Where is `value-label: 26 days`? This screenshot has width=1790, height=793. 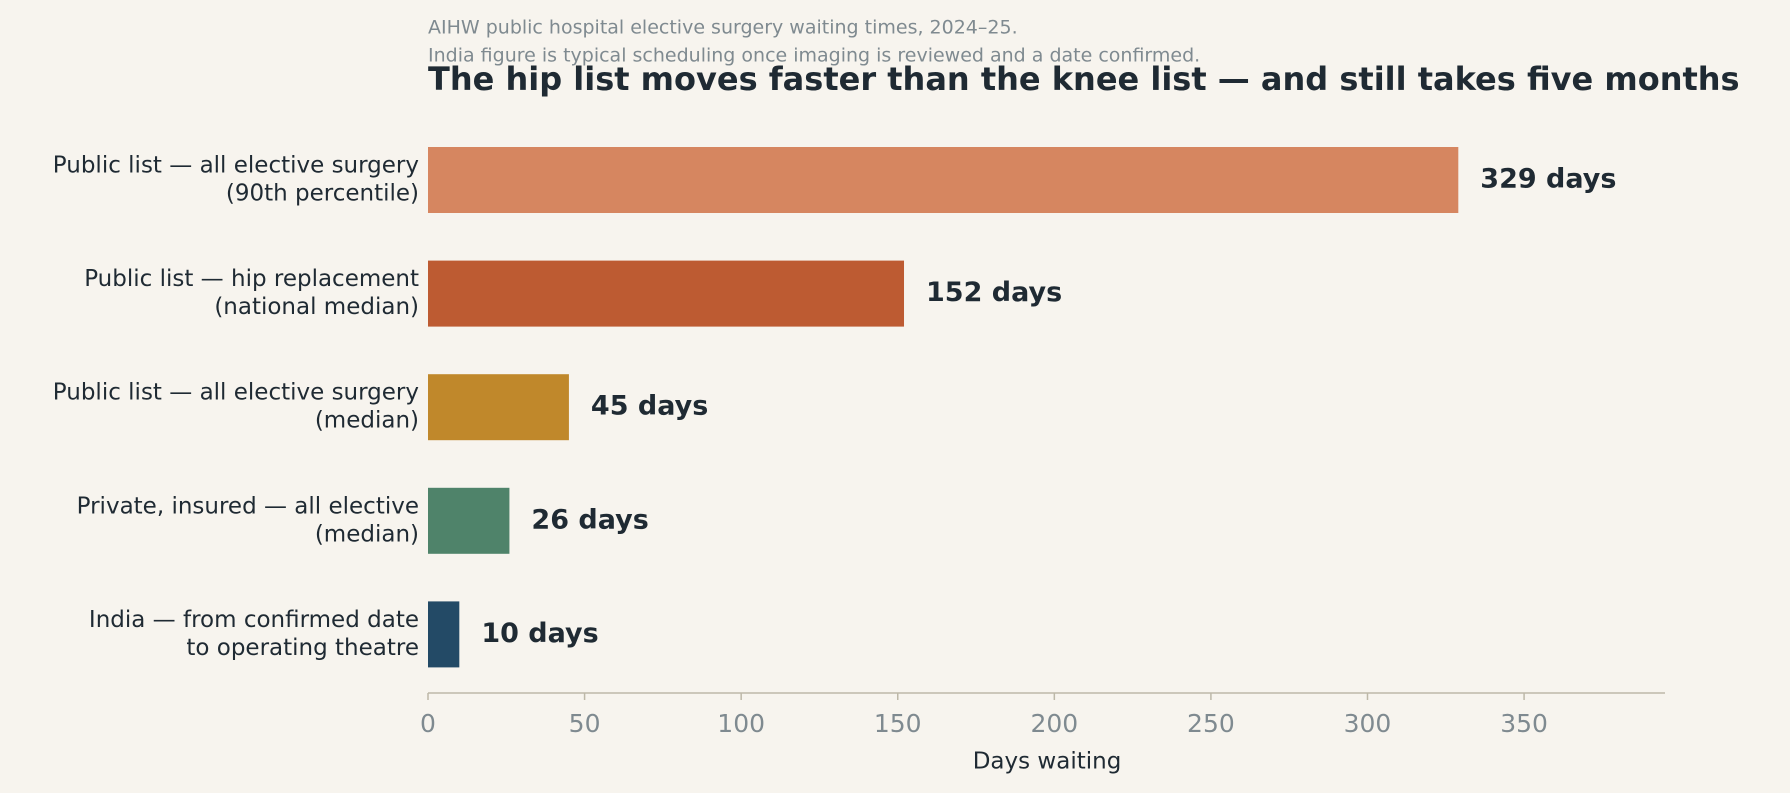
value-label: 26 days is located at coordinates (589, 519).